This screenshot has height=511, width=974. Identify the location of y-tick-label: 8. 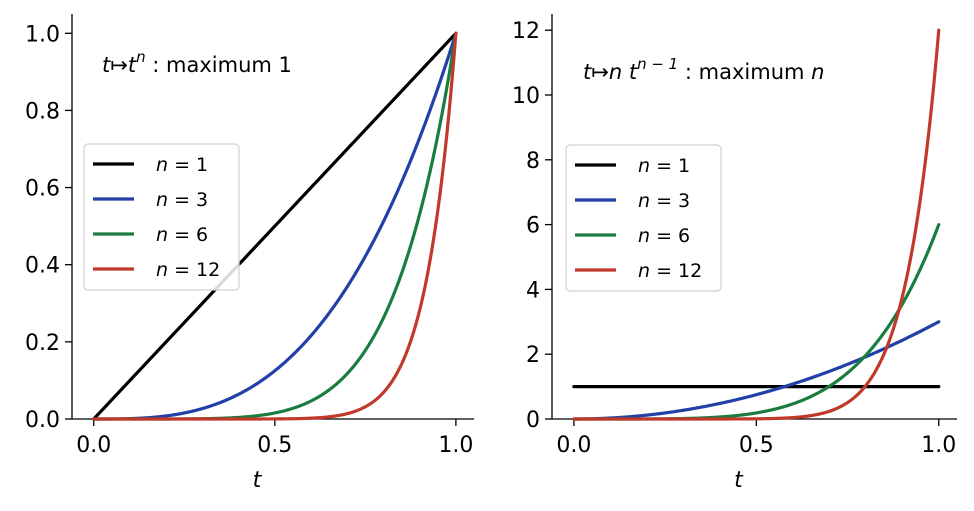
(533, 161).